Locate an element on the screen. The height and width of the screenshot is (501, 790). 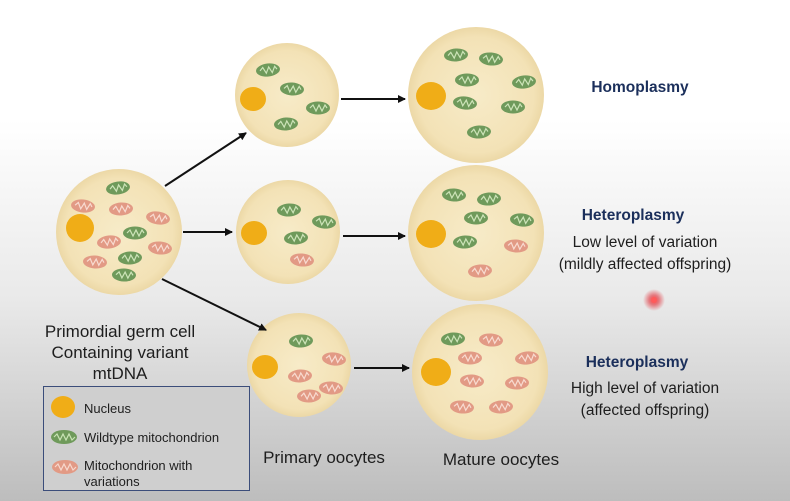
mature-oocyte-low-variation is located at coordinates (476, 233).